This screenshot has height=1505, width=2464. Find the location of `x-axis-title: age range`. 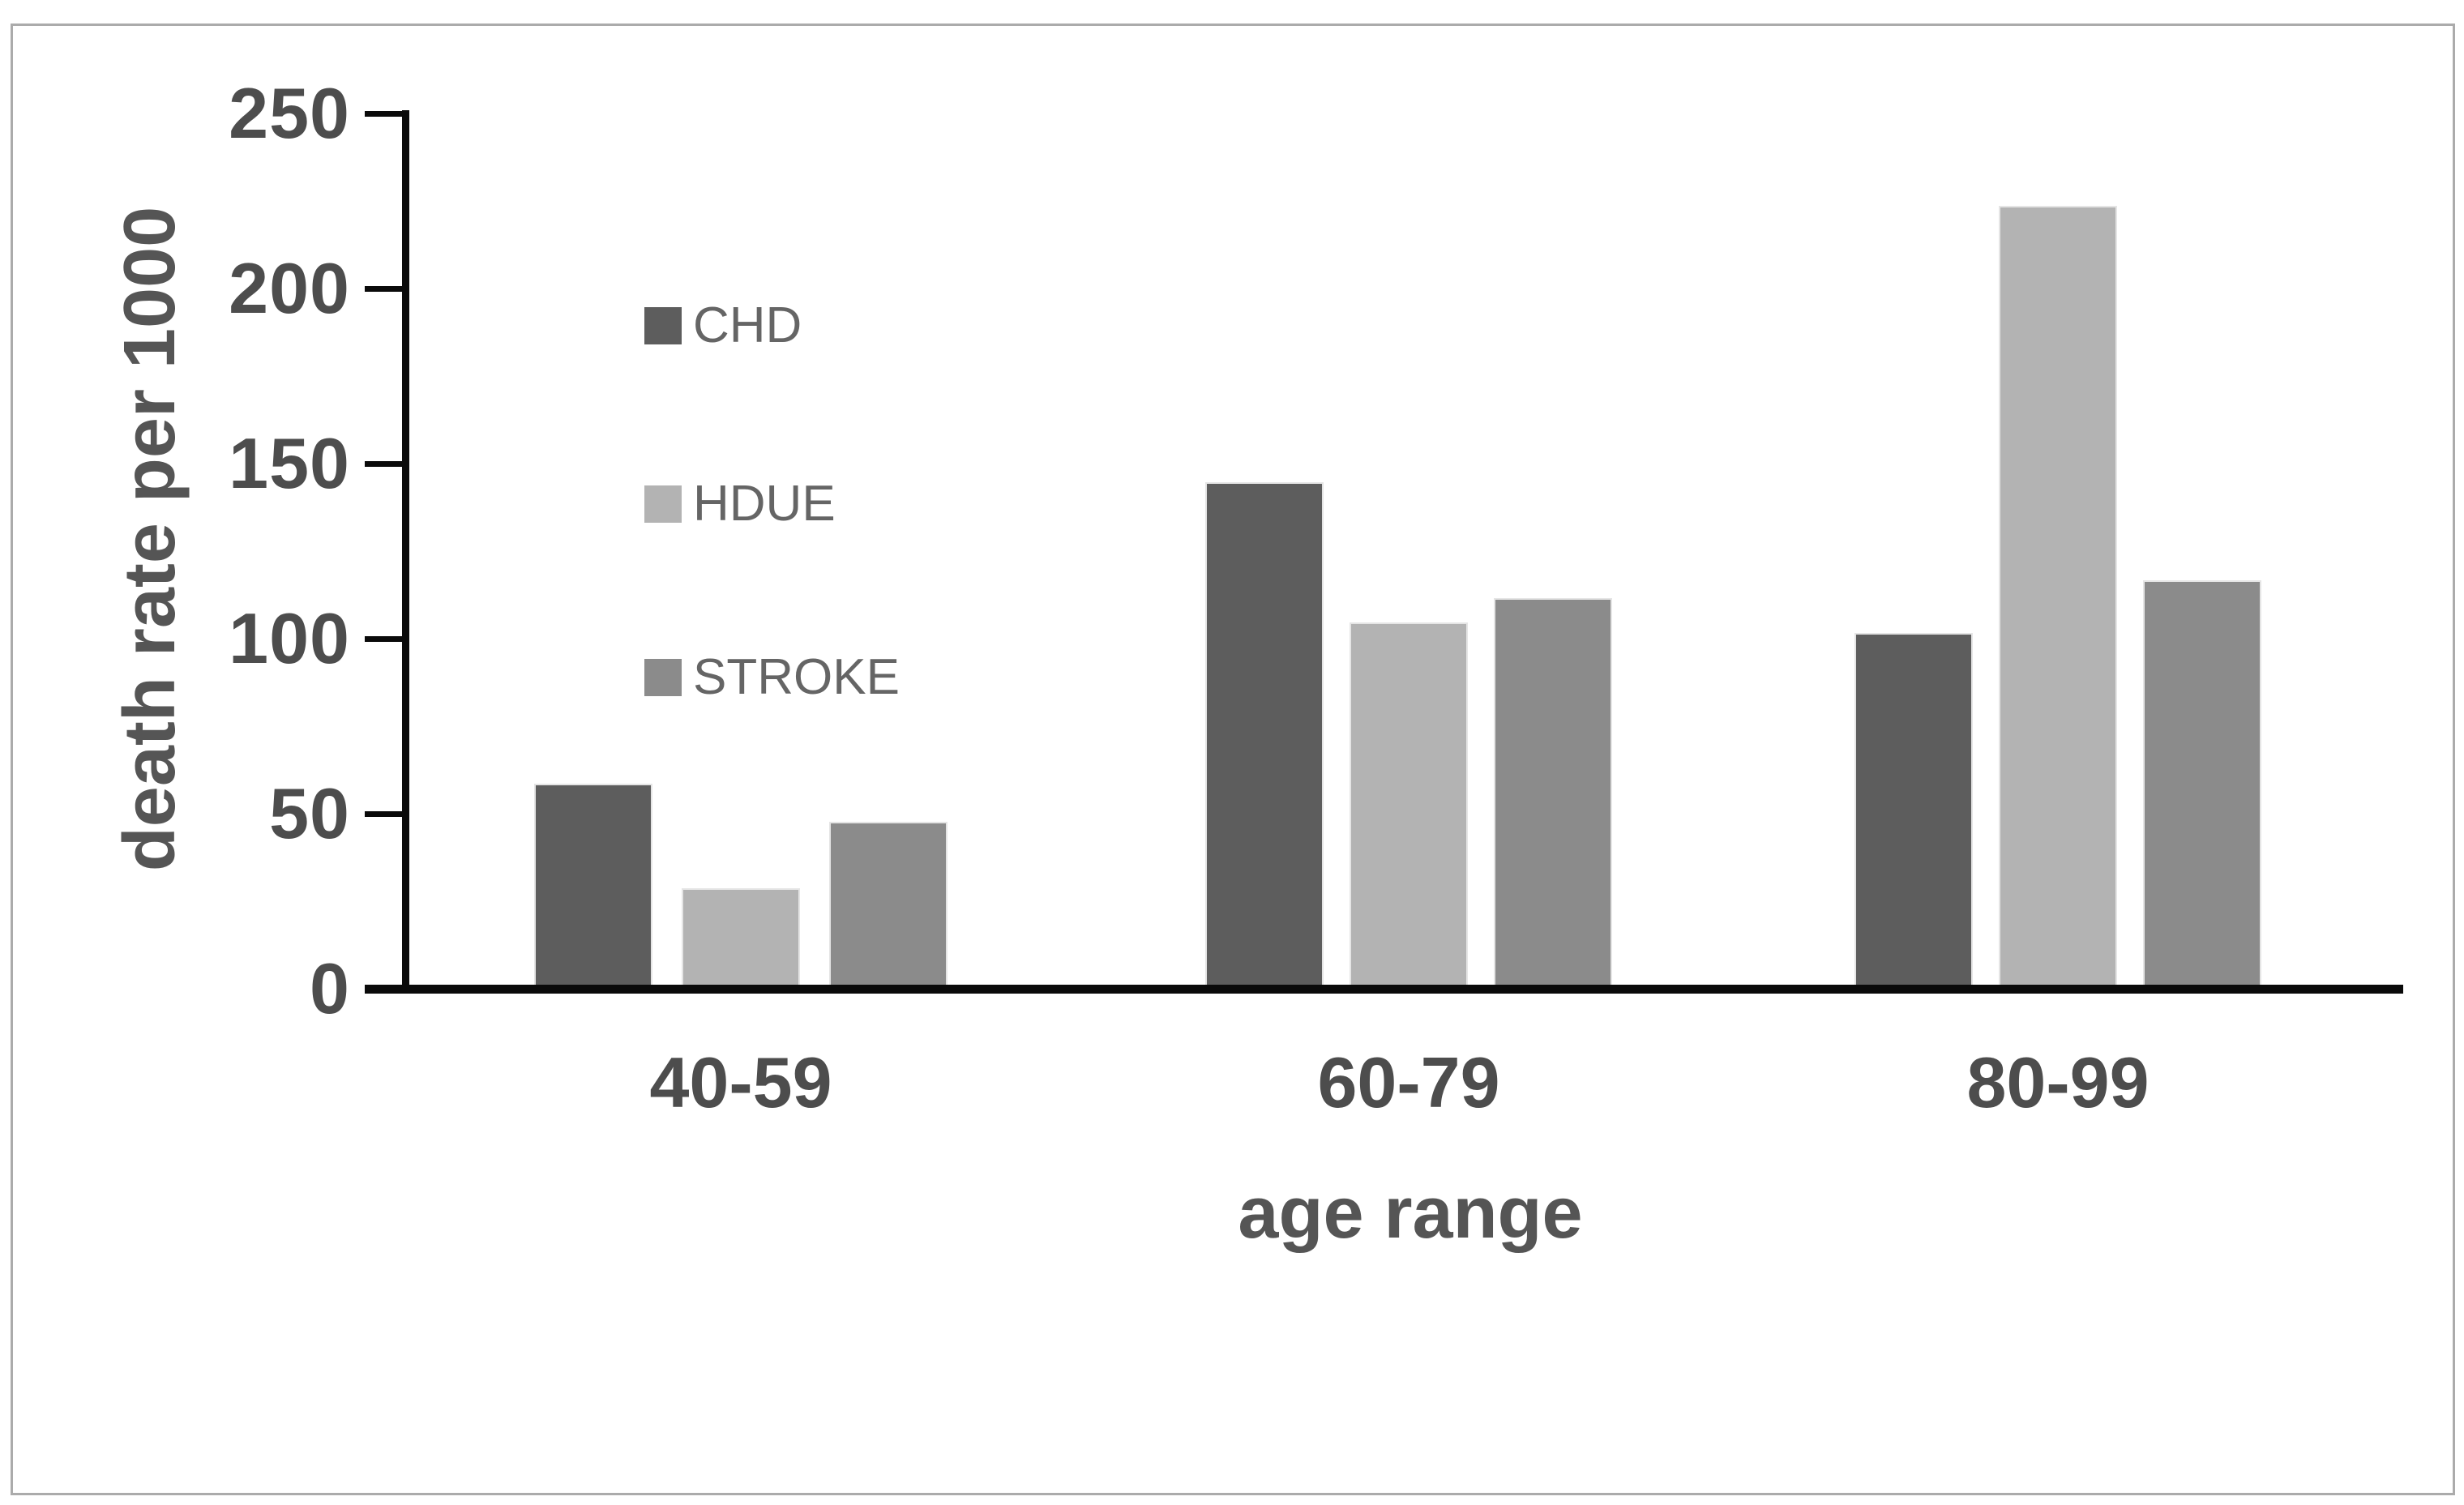

x-axis-title: age range is located at coordinates (1410, 1213).